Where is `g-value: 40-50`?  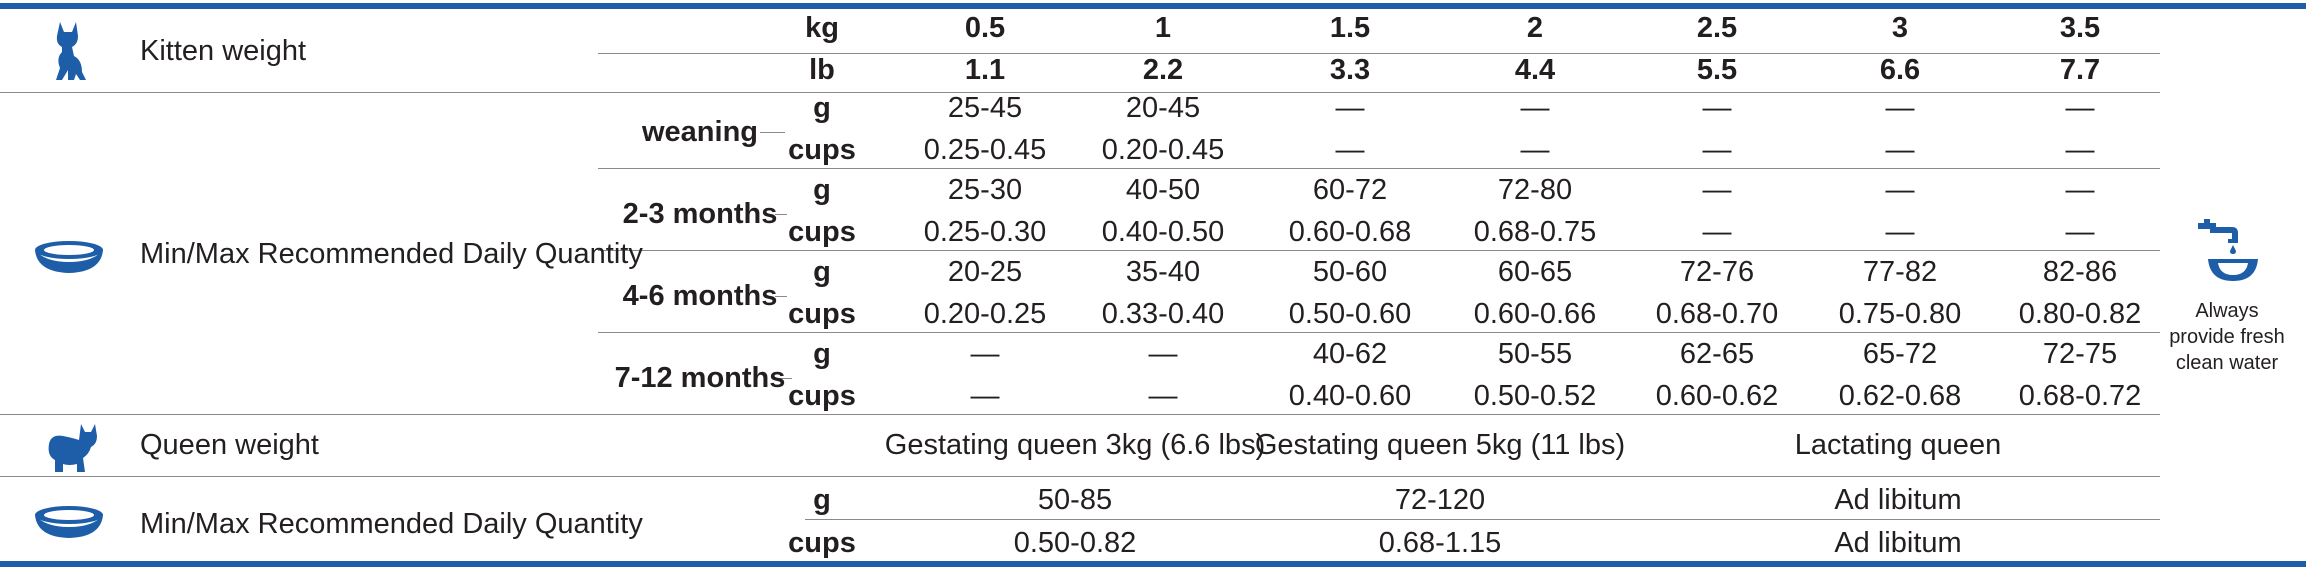
g-value: 40-50 is located at coordinates (1163, 190).